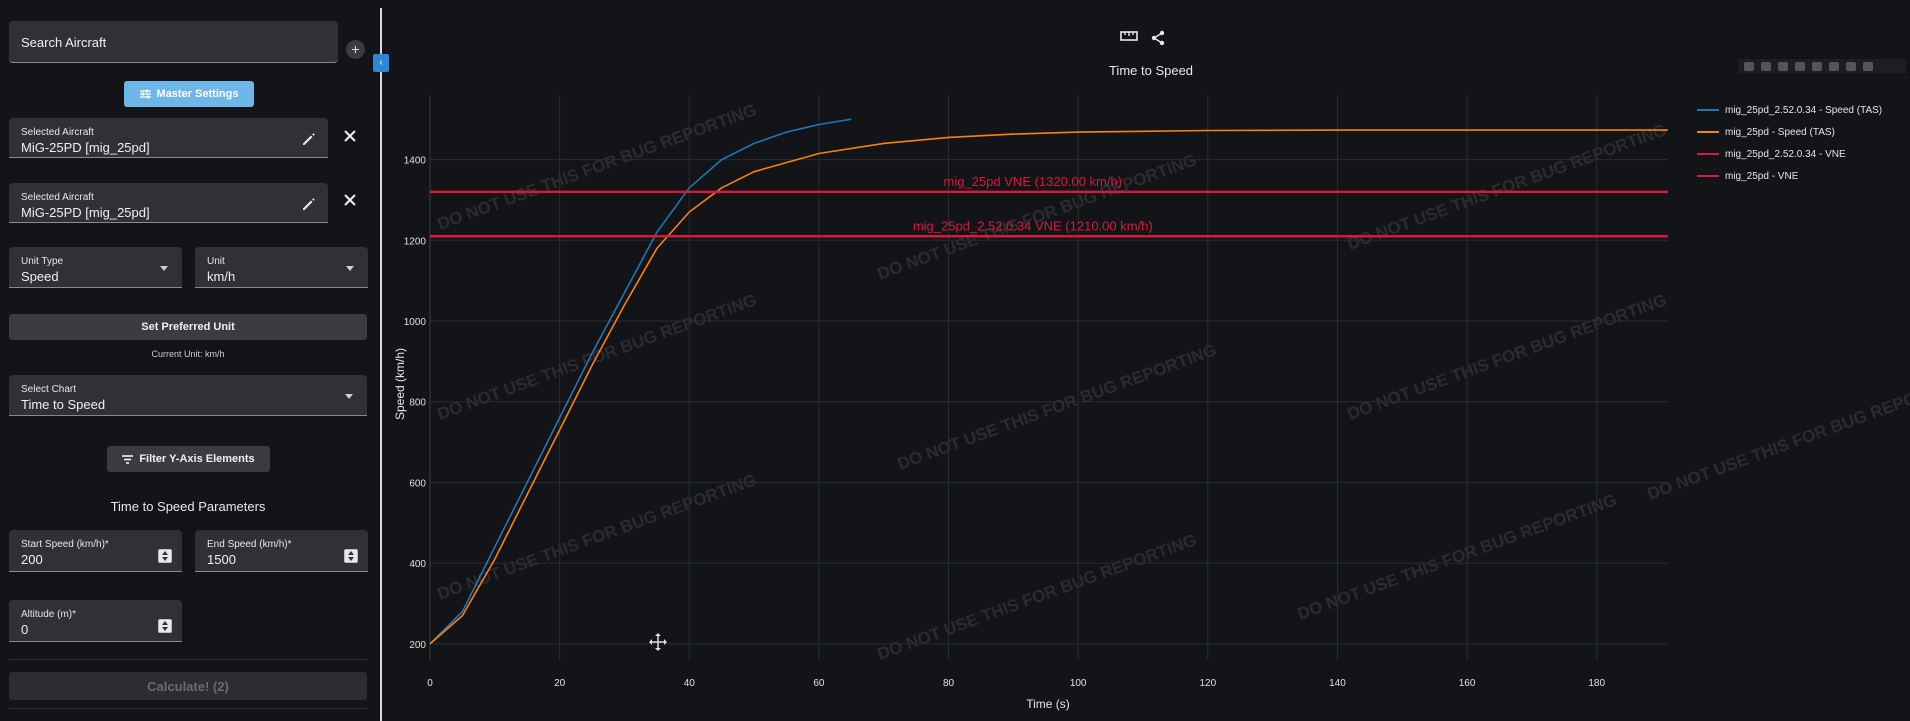  I want to click on add-aircraft-button: +, so click(355, 49).